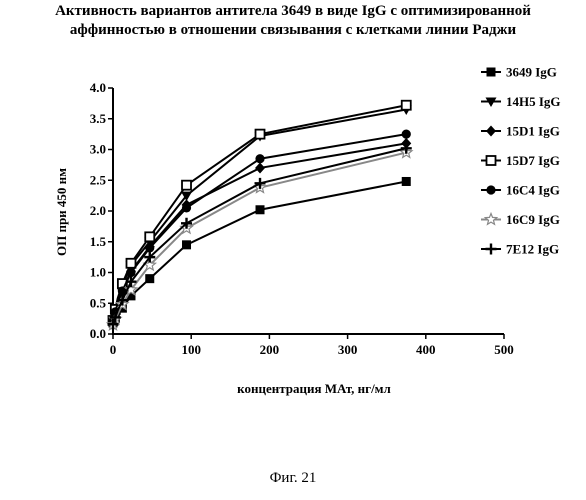 The image size is (586, 500). I want to click on legend-item: 15D7 IgG, so click(520, 160).